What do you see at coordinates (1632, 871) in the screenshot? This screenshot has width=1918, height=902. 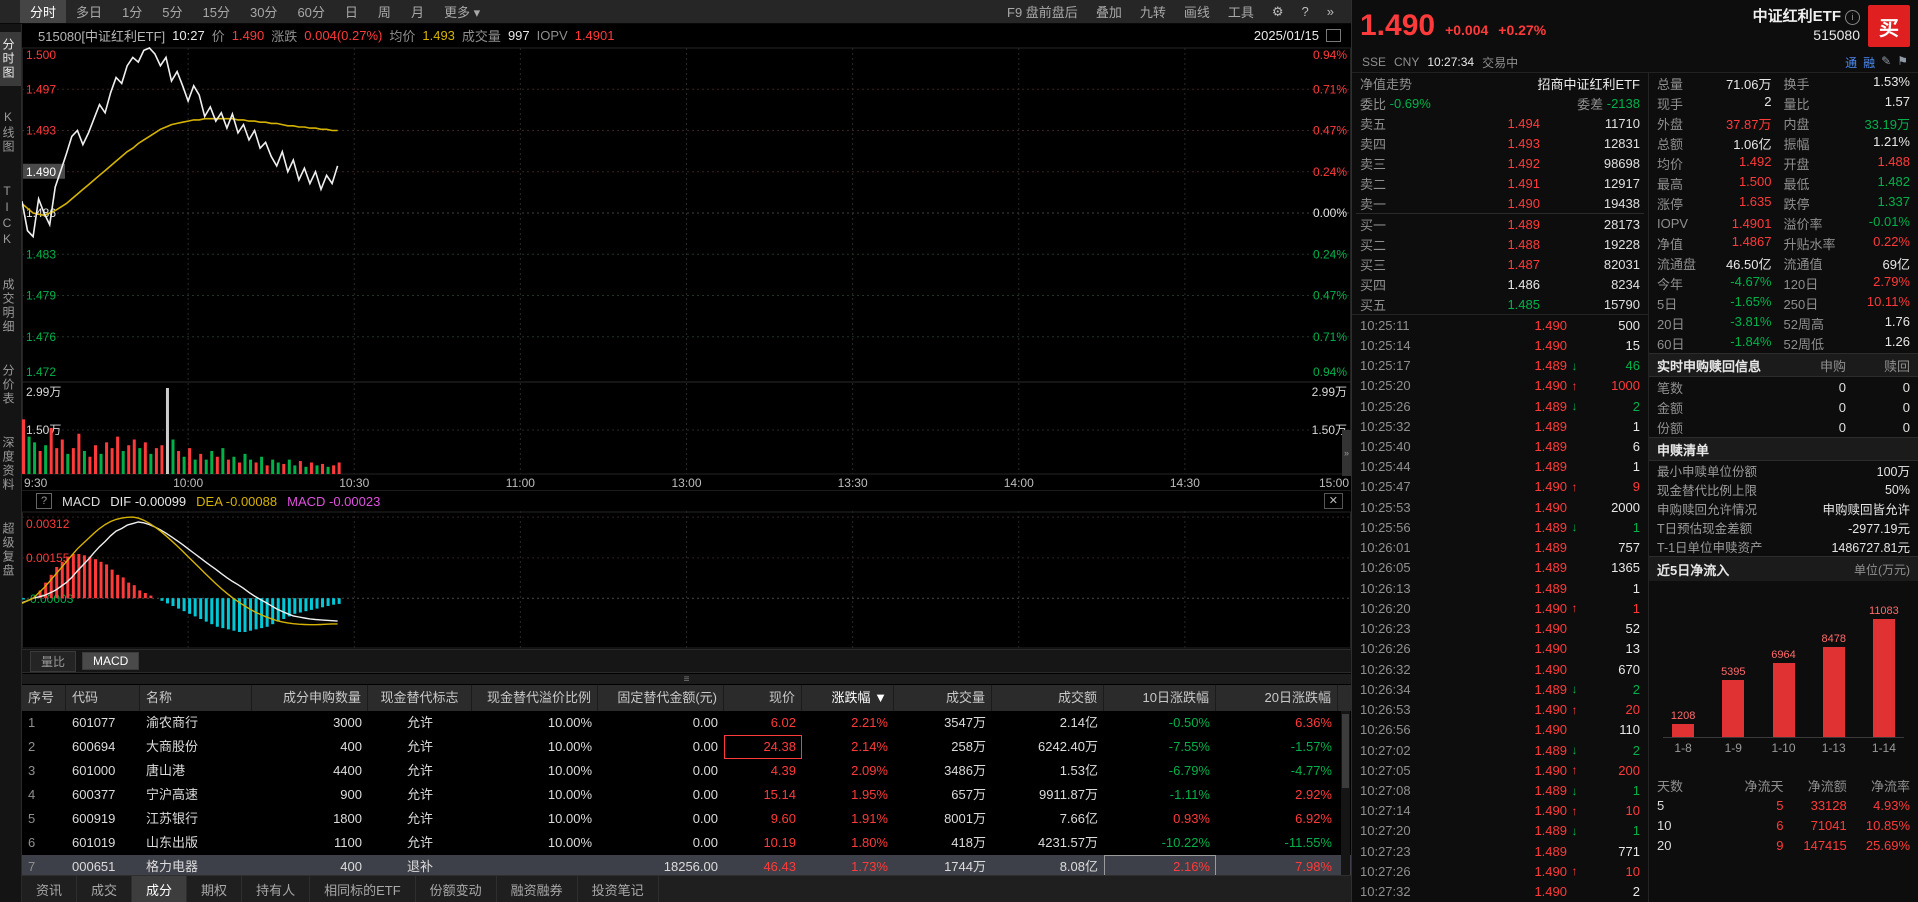 I see `tick-volume: 10` at bounding box center [1632, 871].